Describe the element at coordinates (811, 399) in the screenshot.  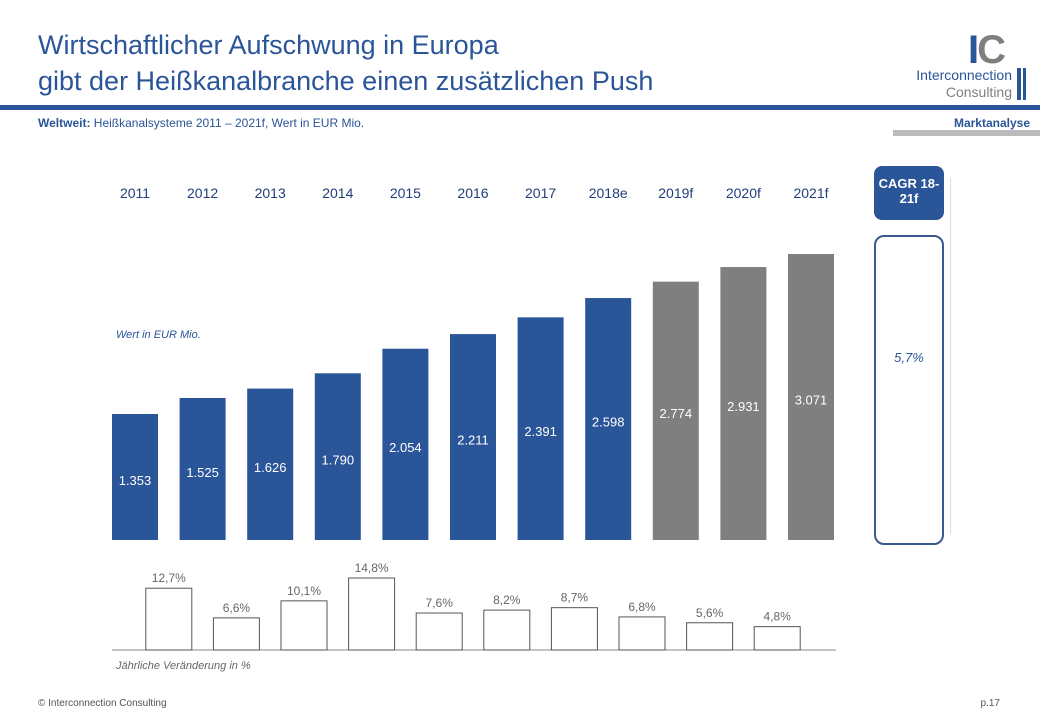
I see `value-label: 3.071` at that location.